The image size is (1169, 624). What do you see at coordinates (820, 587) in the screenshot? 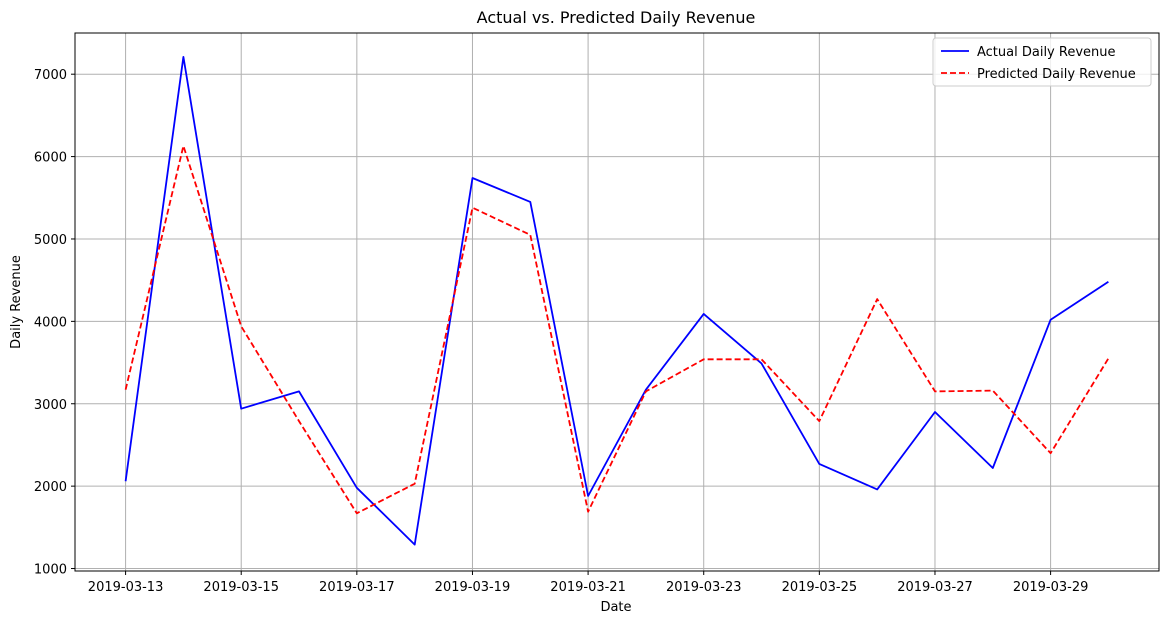
I see `x-tick-label: 2019-03-25` at bounding box center [820, 587].